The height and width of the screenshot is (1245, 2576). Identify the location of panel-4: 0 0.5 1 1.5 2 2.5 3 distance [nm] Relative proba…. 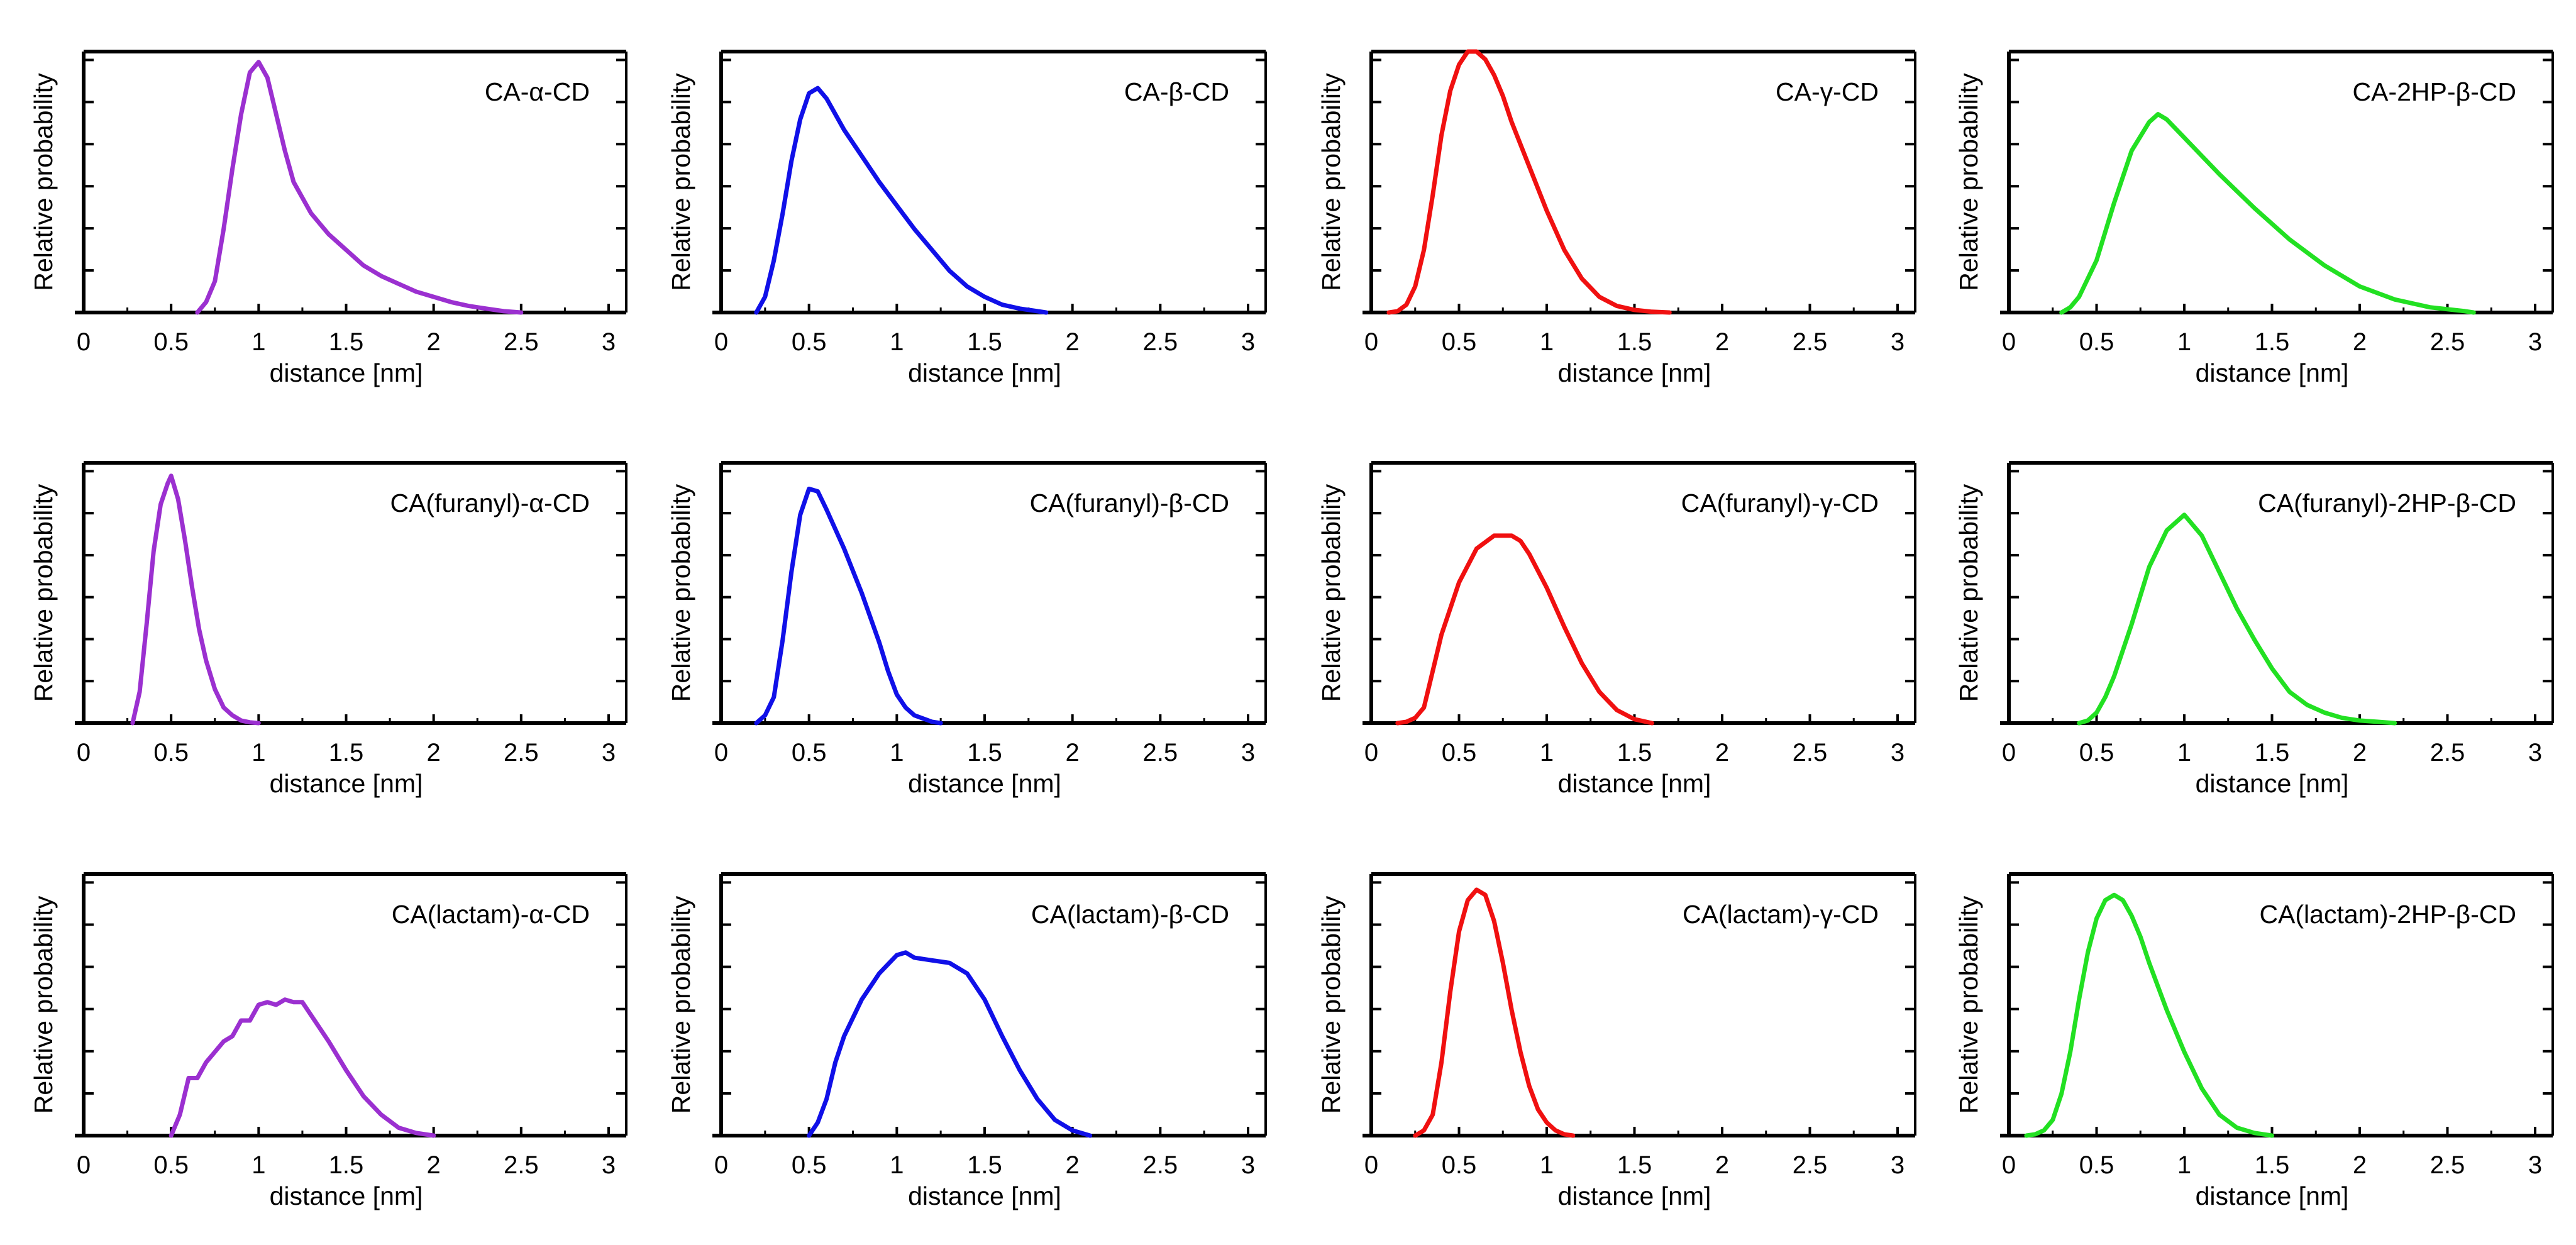
(2254, 218).